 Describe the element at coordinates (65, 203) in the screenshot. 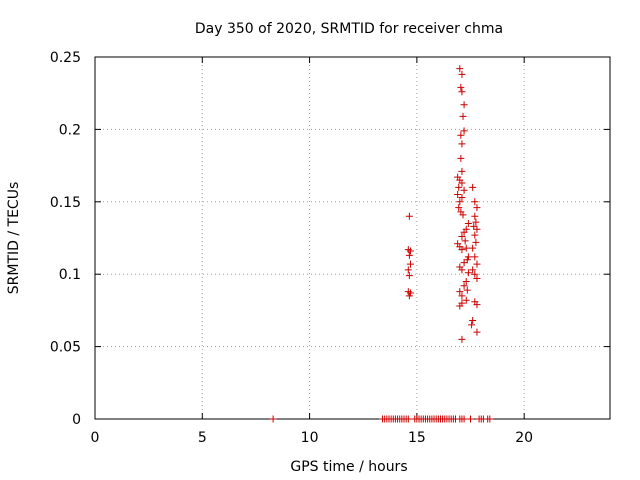

I see `y-tick-label: 0.15` at that location.